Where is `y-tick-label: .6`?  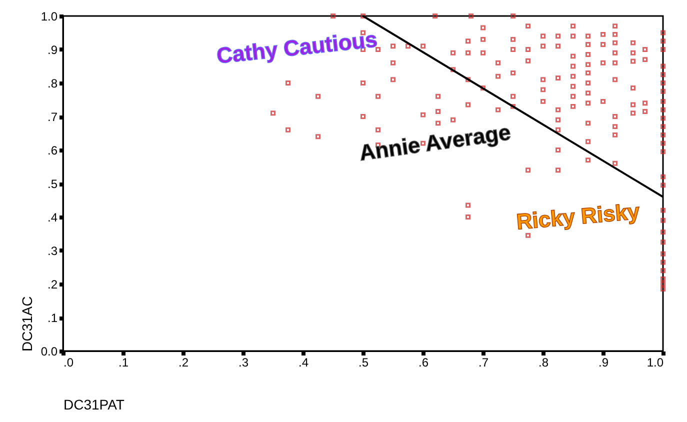 y-tick-label: .6 is located at coordinates (52, 151).